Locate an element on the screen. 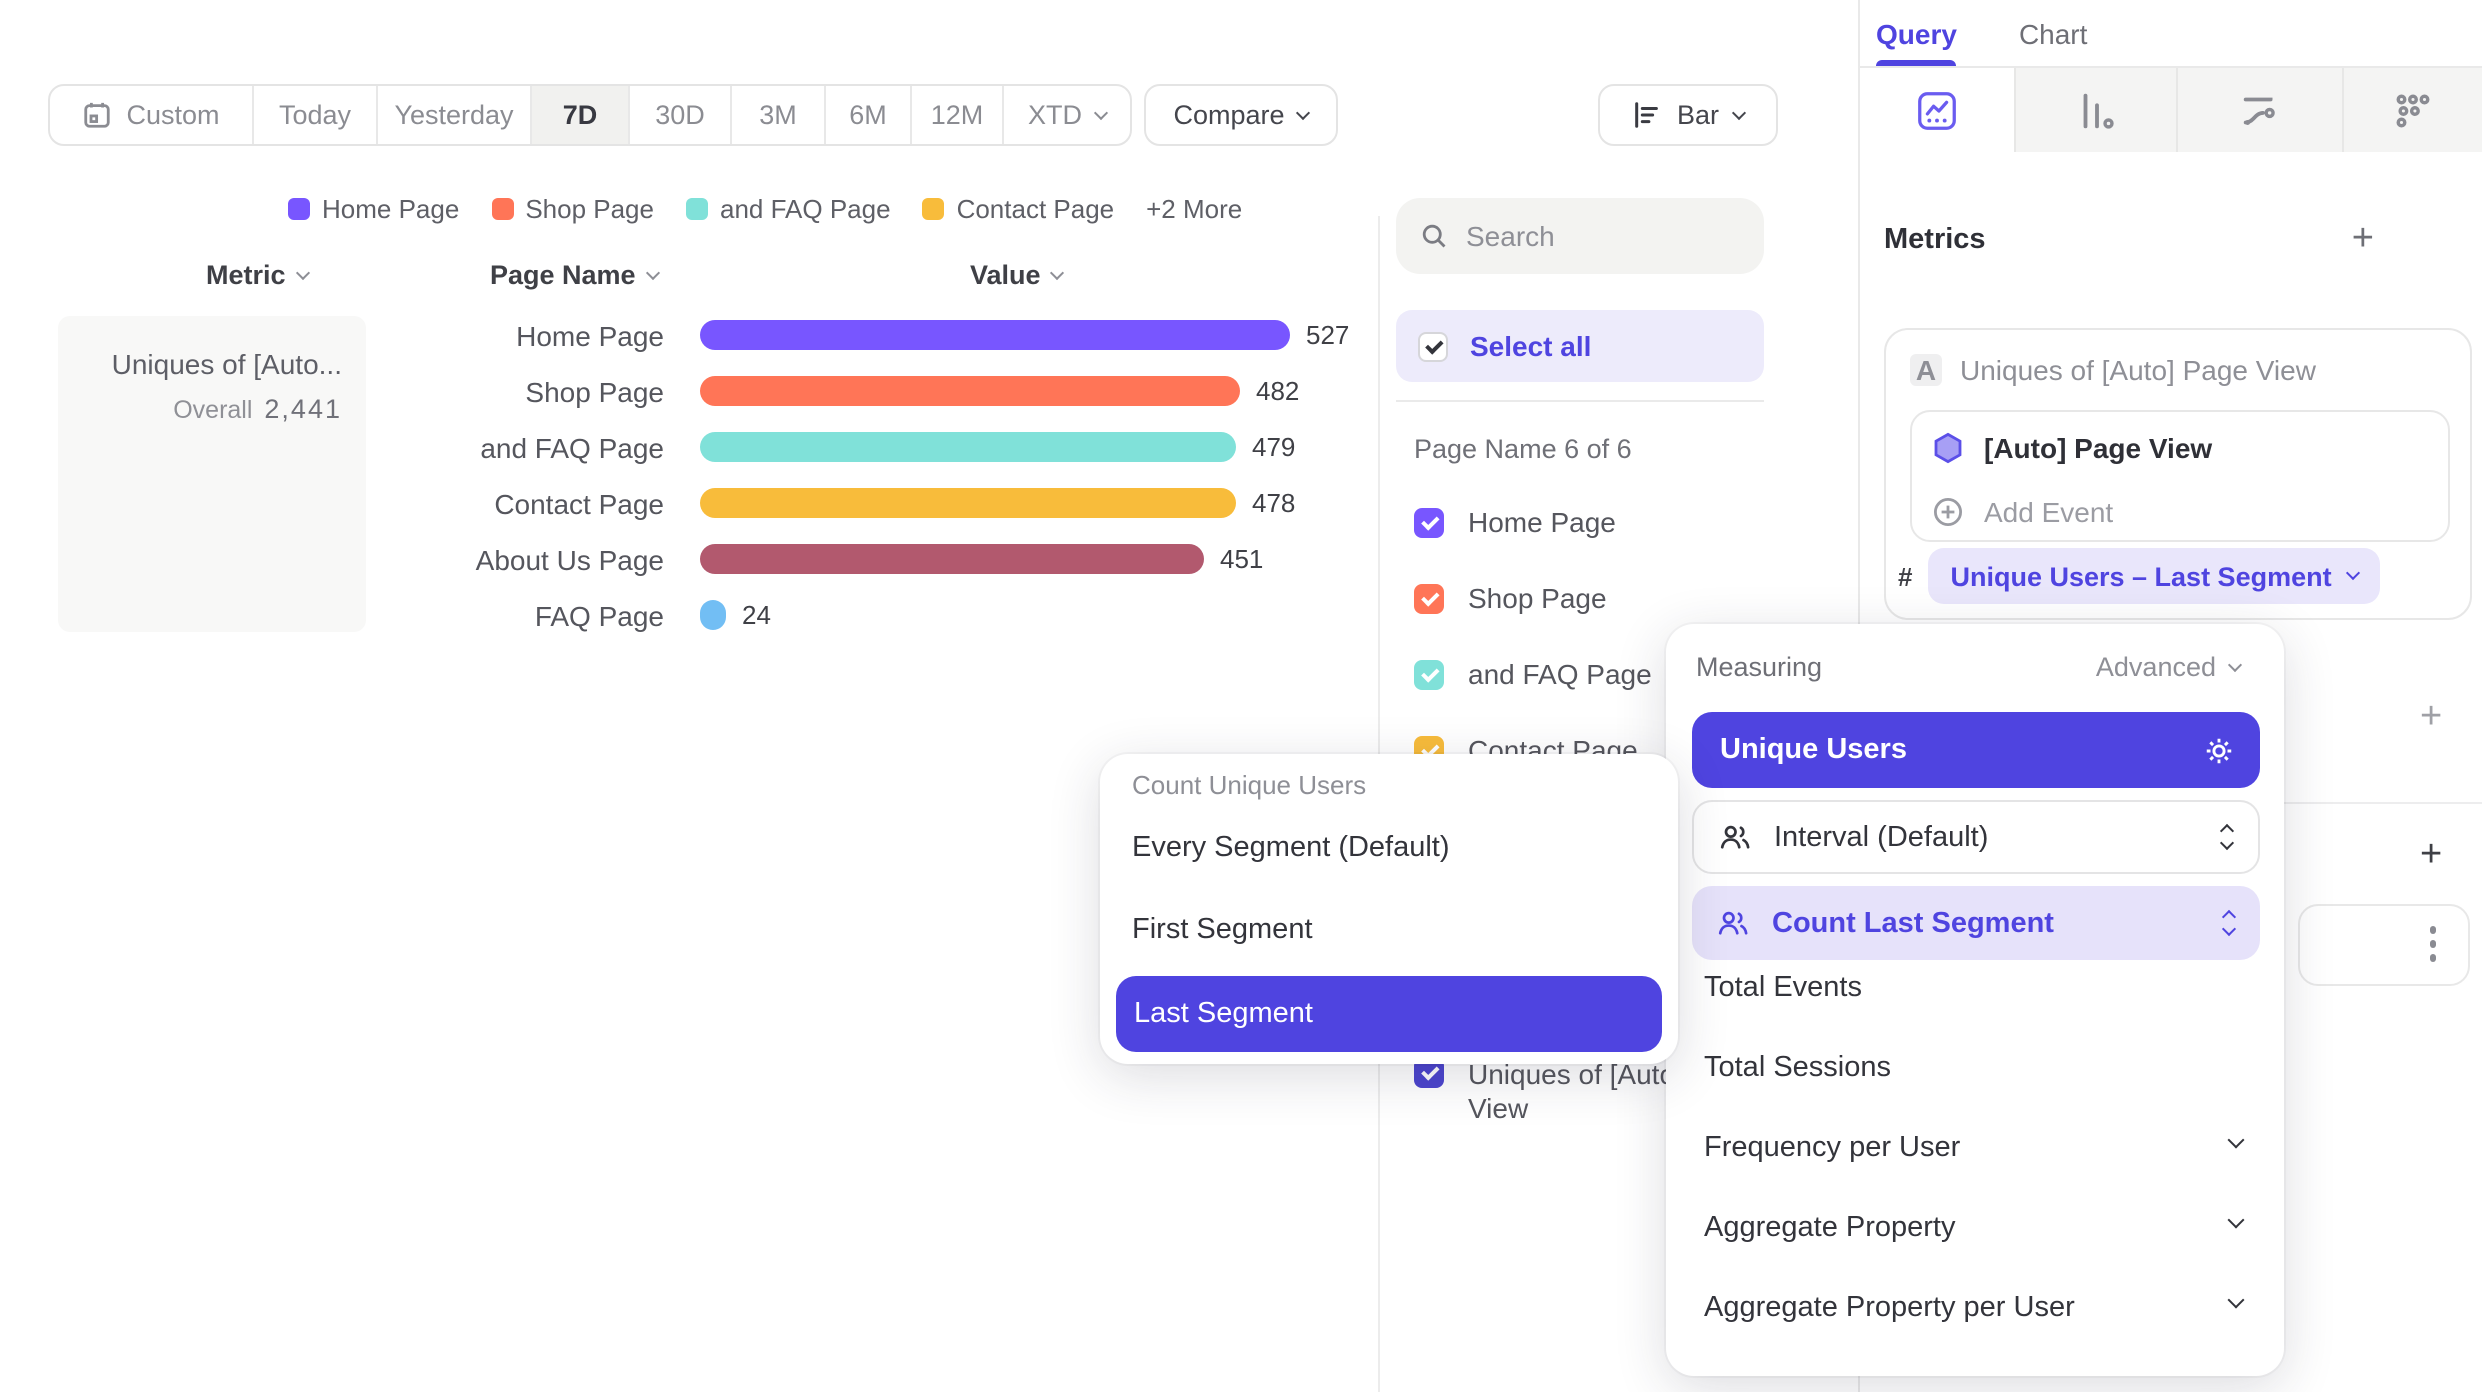  flows-icon is located at coordinates (2258, 110).